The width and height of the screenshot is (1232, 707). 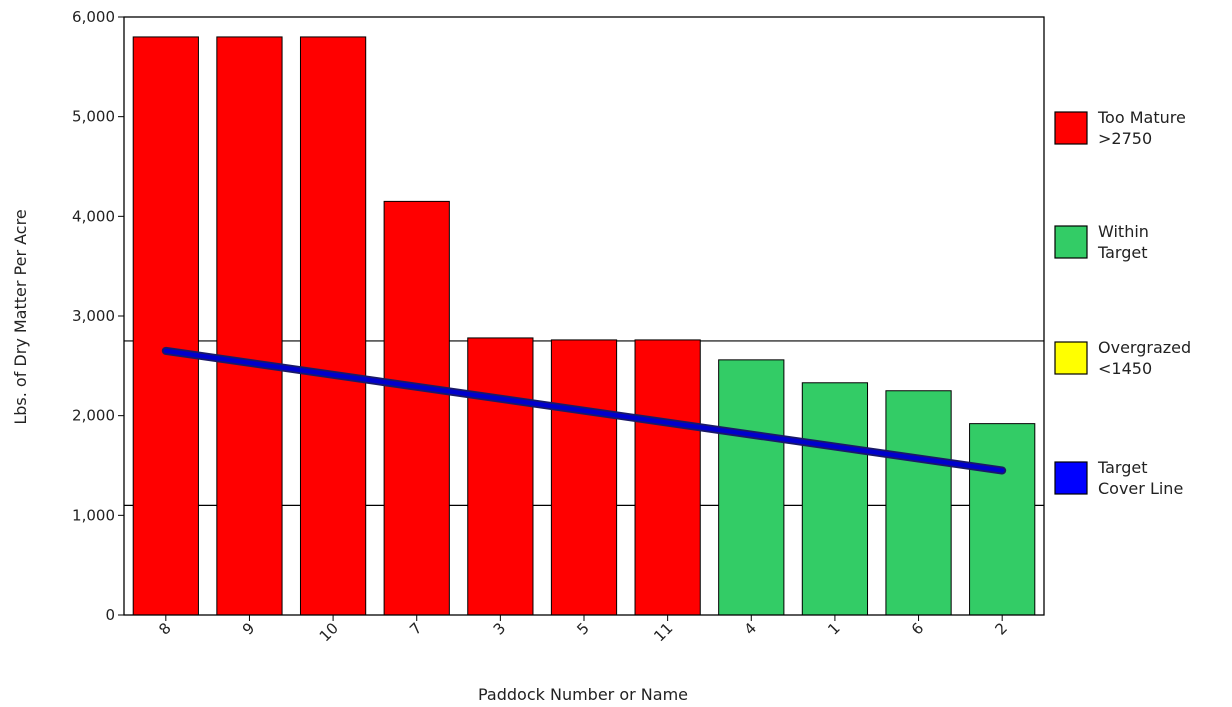 What do you see at coordinates (93, 416) in the screenshot?
I see `y-tick-label: 2,000` at bounding box center [93, 416].